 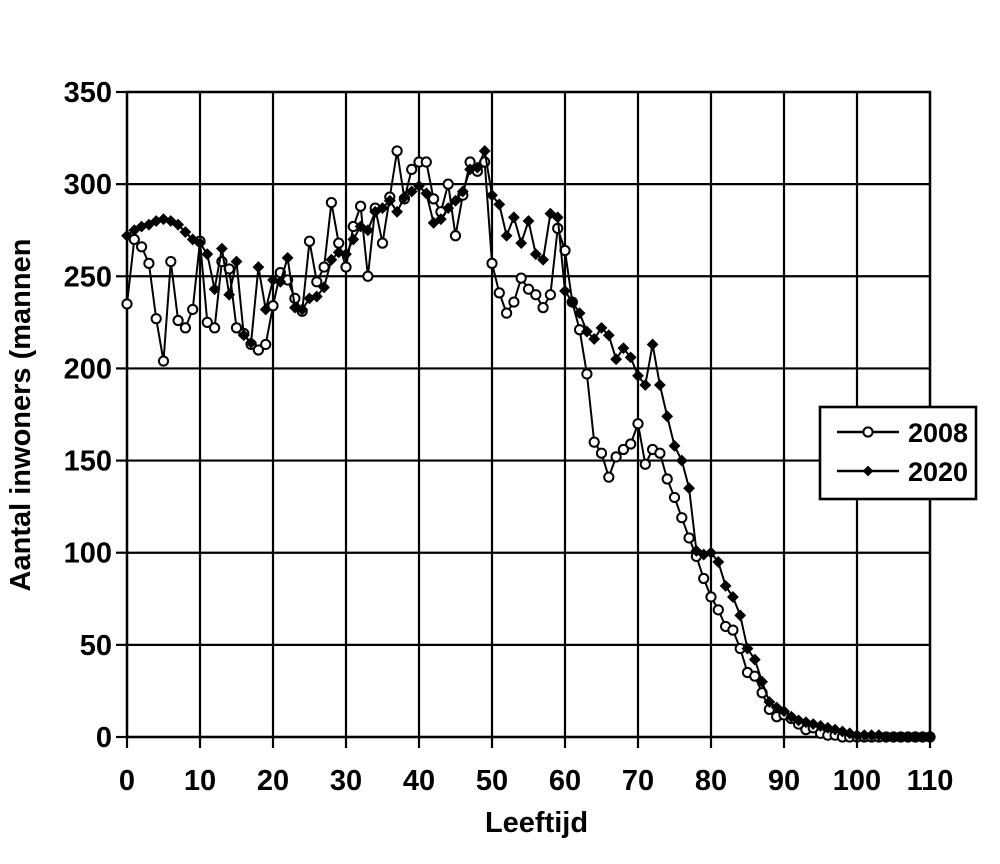 I want to click on y-tick-label-50: 50, so click(x=96, y=646).